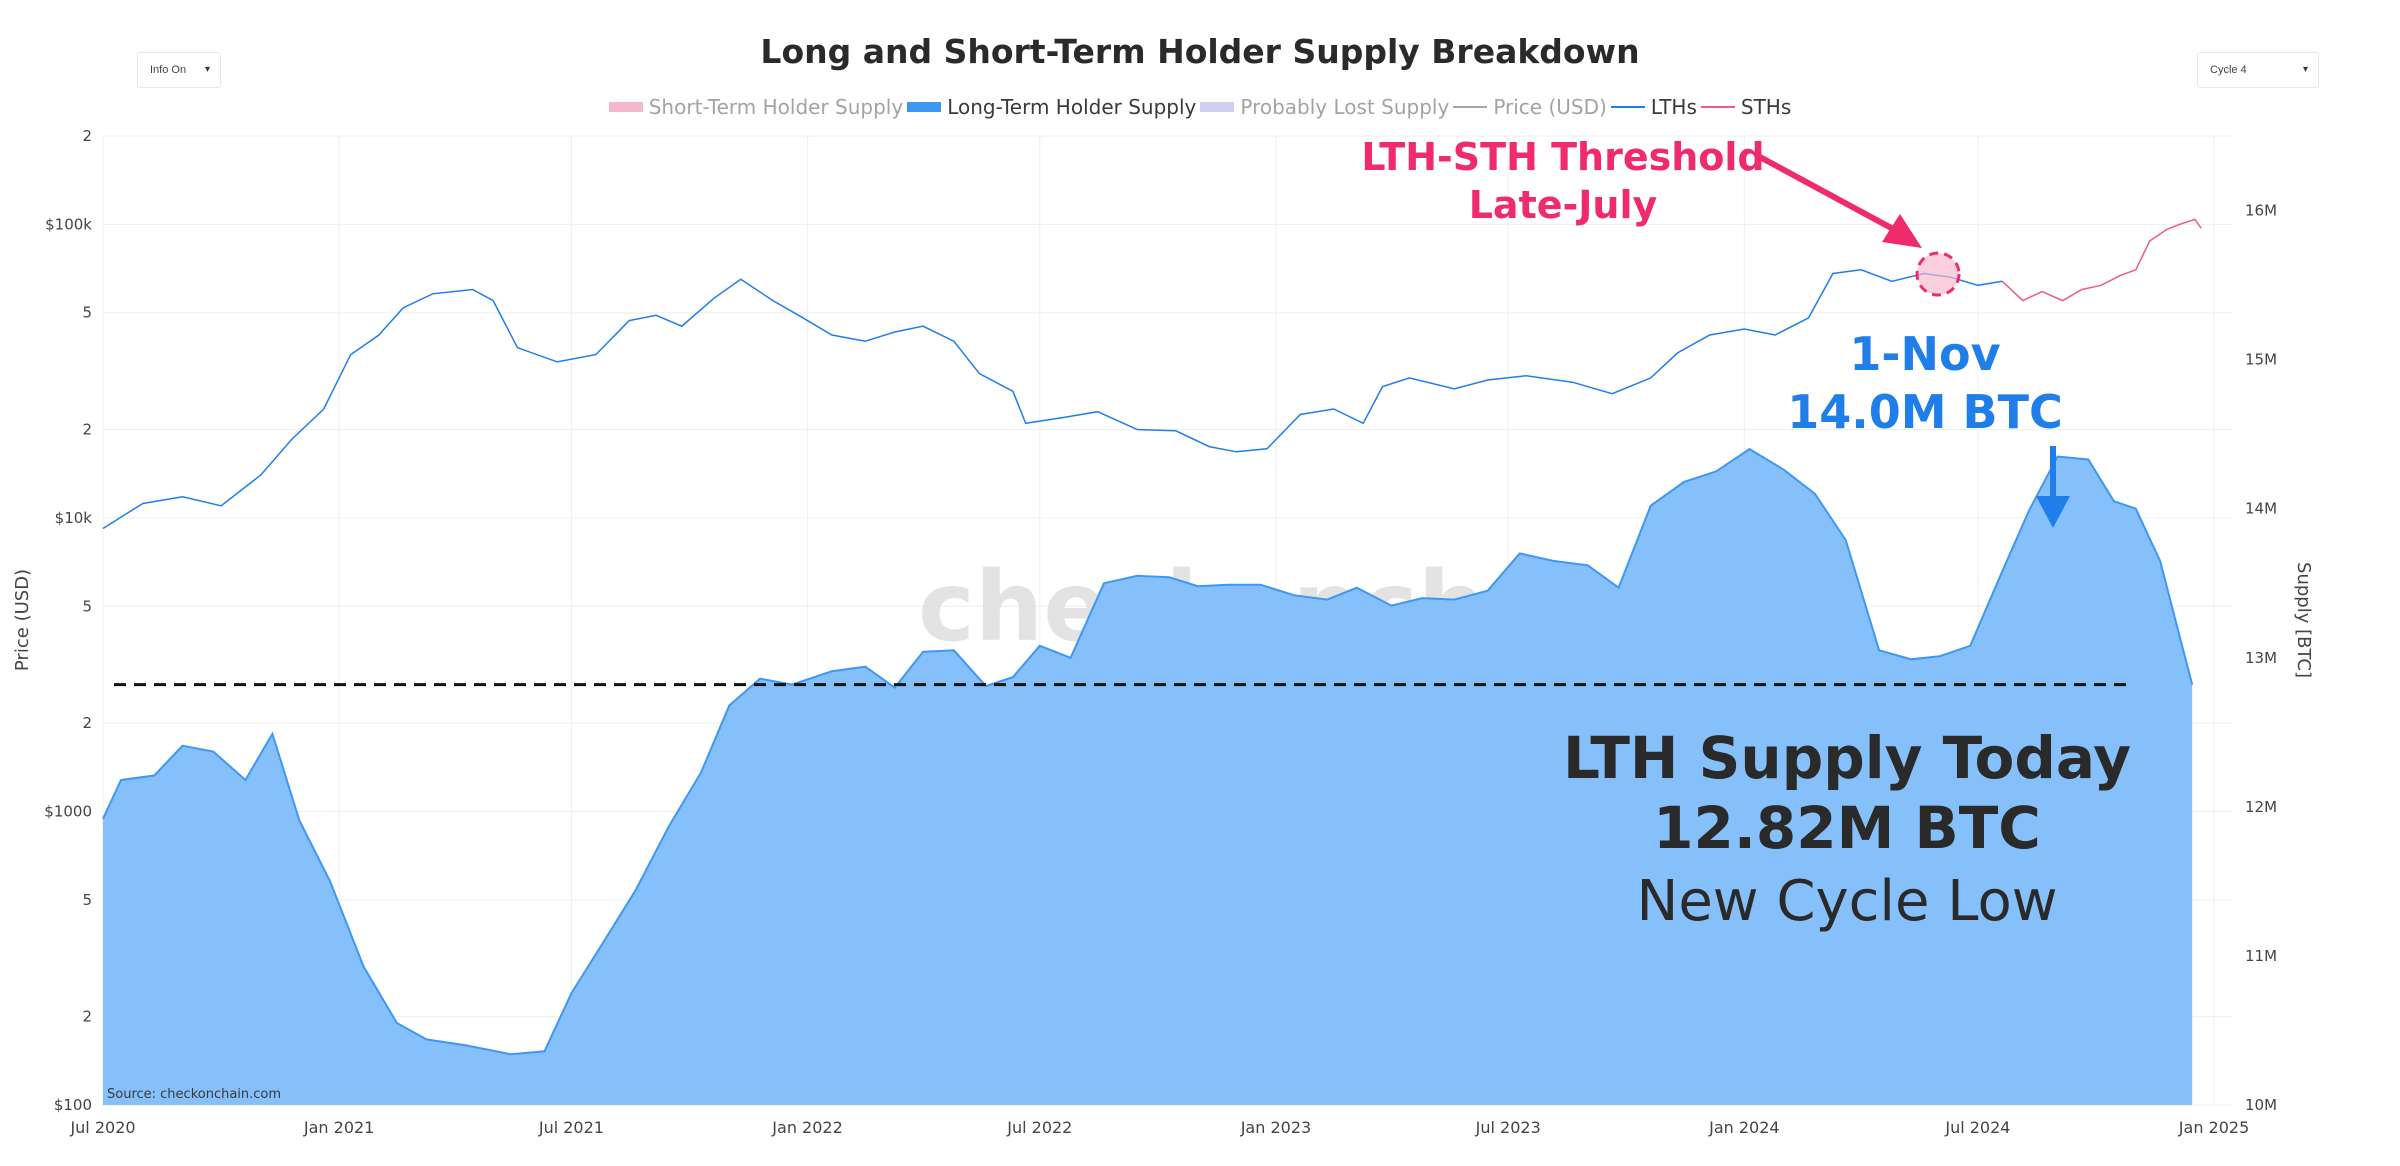 The width and height of the screenshot is (2400, 1166). I want to click on x-tick-label: Jul 2021, so click(571, 1127).